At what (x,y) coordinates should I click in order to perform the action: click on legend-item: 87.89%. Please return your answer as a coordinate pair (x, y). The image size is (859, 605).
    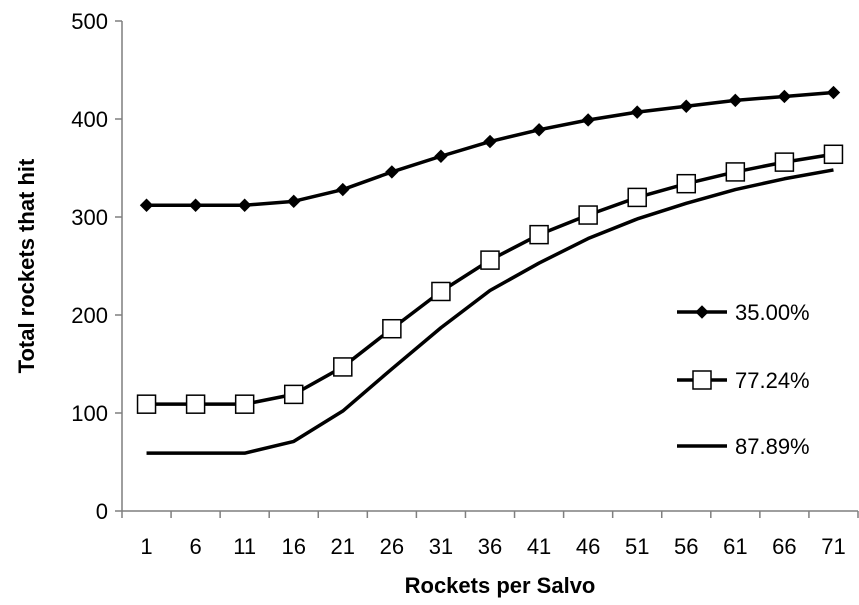
    Looking at the image, I should click on (743, 446).